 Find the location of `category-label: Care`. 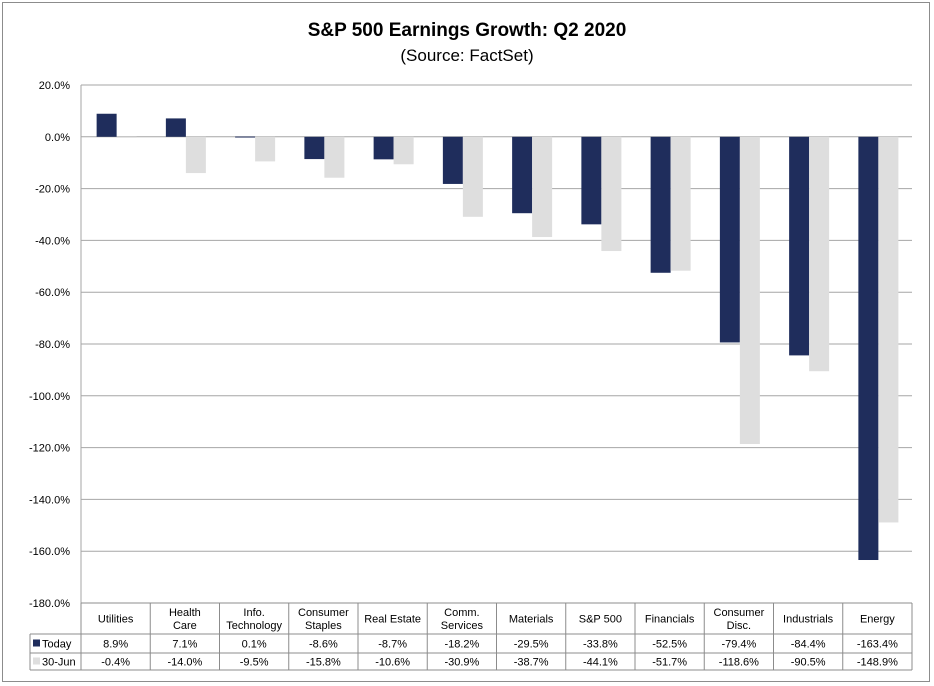

category-label: Care is located at coordinates (185, 626).